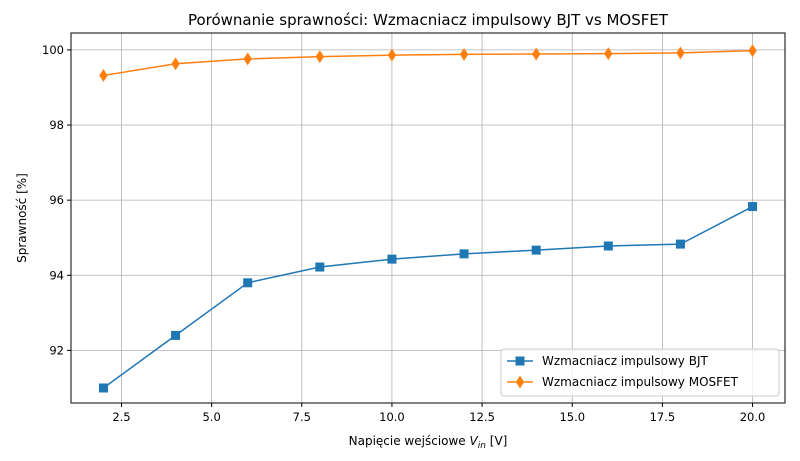 The height and width of the screenshot is (461, 800). I want to click on x-axis-label: Napięcie wejściowe Vin [V], so click(428, 442).